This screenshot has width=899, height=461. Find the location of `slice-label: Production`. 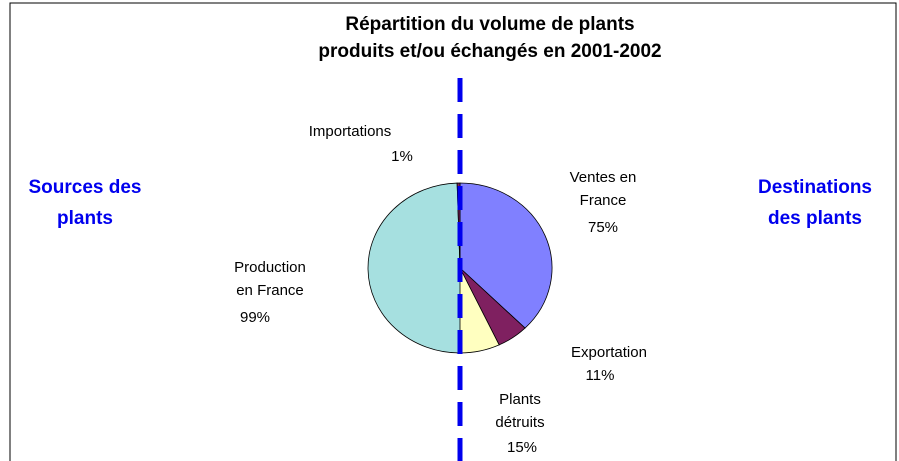

slice-label: Production is located at coordinates (270, 267).